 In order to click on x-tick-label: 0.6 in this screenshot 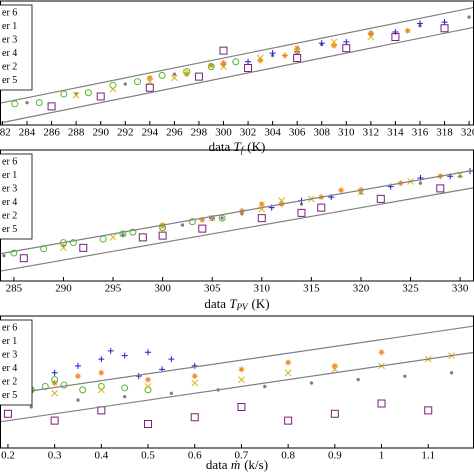, I will do `click(195, 456)`.